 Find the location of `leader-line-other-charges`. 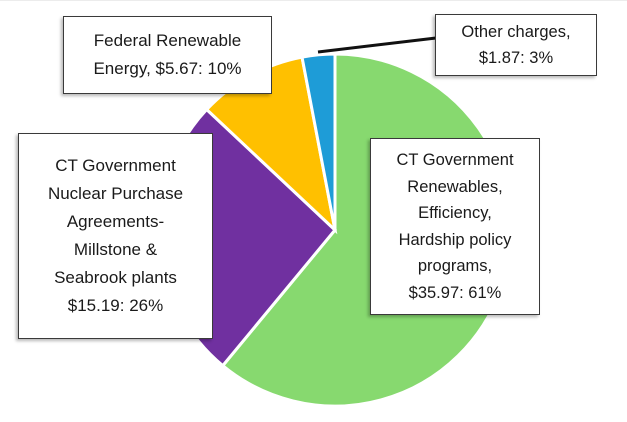

leader-line-other-charges is located at coordinates (377, 45).